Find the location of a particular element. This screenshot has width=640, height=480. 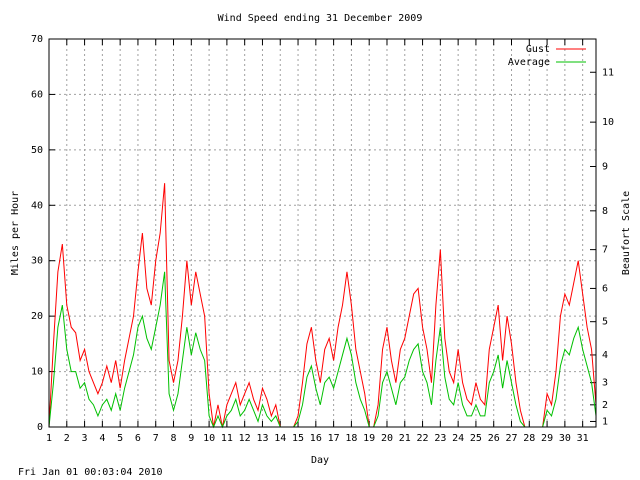

x-tick-label: 31 is located at coordinates (583, 438).